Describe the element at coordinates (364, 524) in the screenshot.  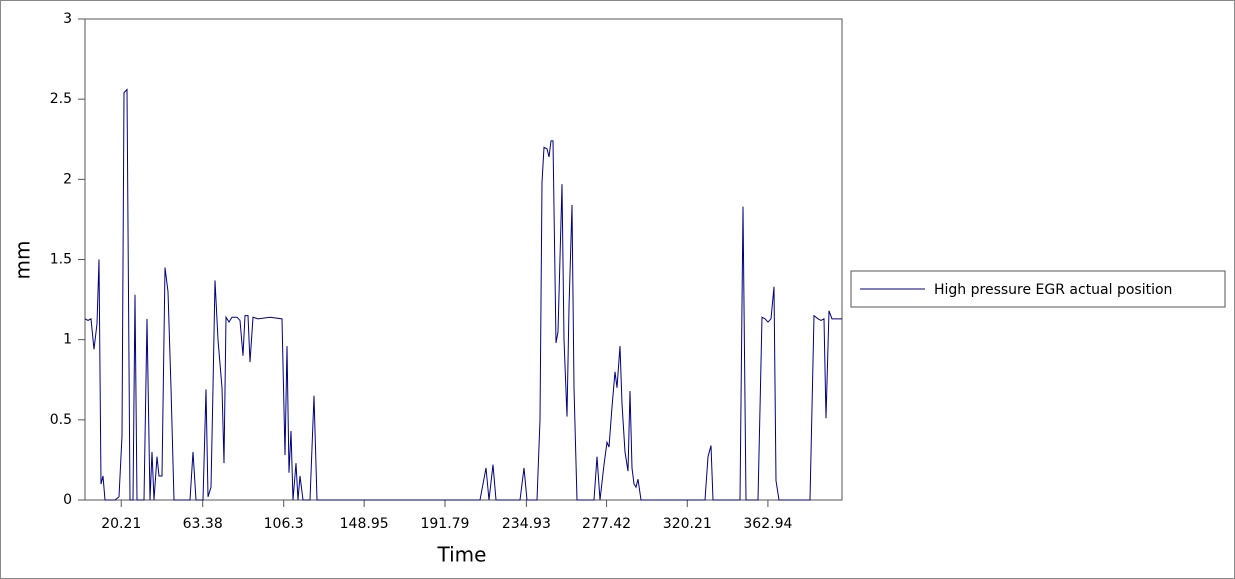
I see `x-tick-label: 148.95` at that location.